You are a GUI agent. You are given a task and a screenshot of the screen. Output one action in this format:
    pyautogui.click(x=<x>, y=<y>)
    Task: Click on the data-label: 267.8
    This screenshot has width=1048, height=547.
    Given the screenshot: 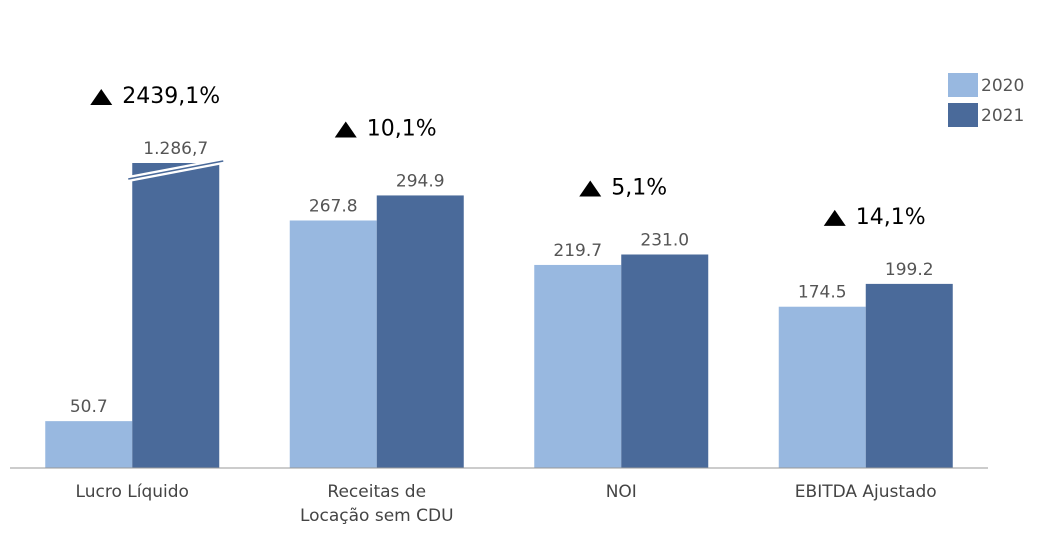 What is the action you would take?
    pyautogui.click(x=333, y=206)
    